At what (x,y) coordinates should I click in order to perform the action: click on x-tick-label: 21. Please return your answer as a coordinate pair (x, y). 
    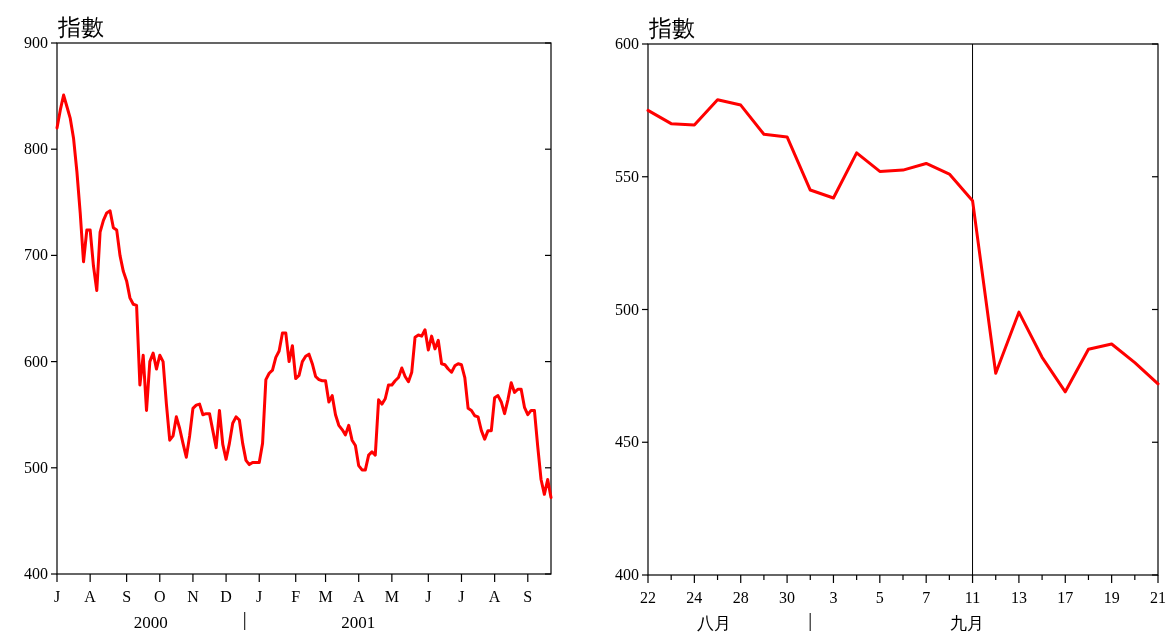
    Looking at the image, I should click on (1158, 597).